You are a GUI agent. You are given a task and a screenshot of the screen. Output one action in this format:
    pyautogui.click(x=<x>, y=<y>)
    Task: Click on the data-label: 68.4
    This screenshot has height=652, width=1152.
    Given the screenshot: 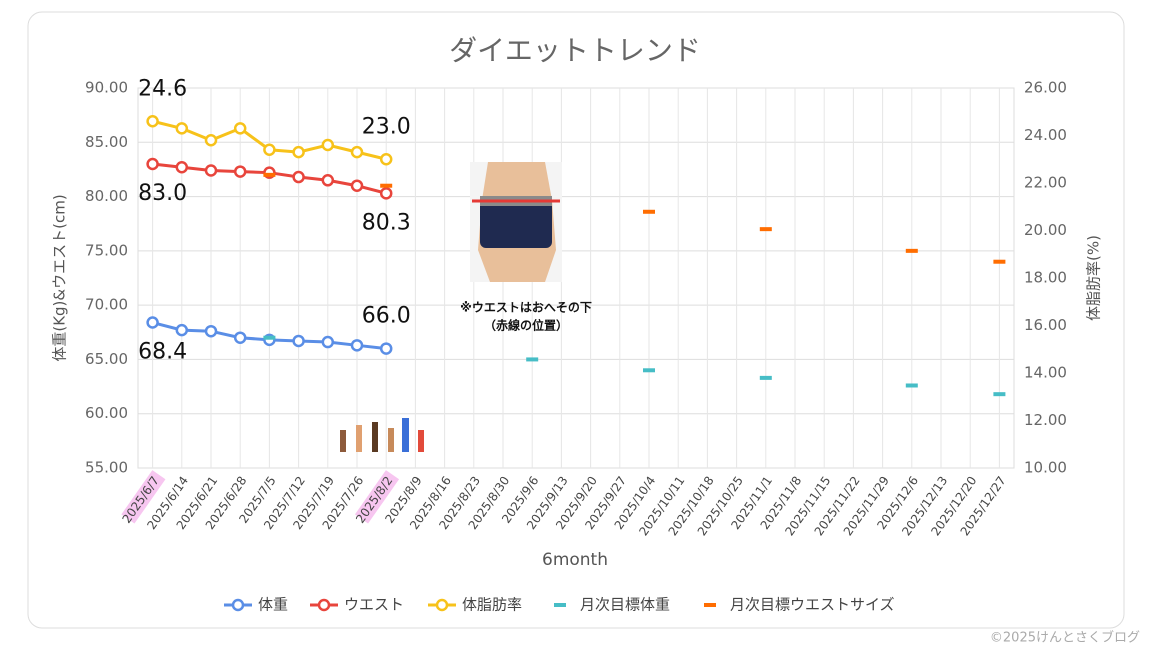 What is the action you would take?
    pyautogui.click(x=162, y=352)
    